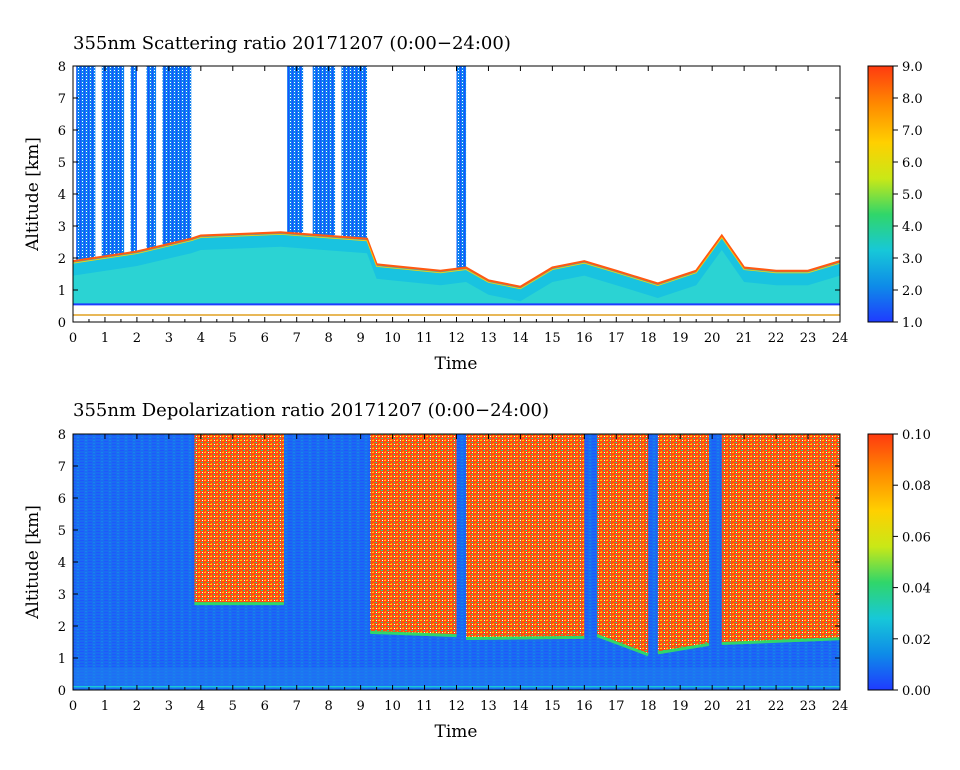  Describe the element at coordinates (916, 537) in the screenshot. I see `colorbar-tick-label: 0.06` at that location.